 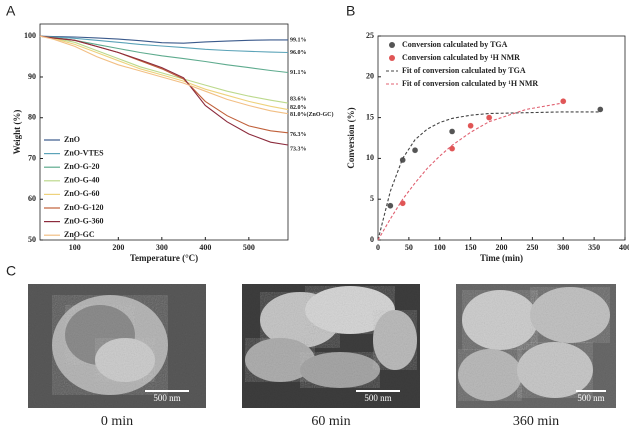 I want to click on panel-label: B, so click(x=350, y=11).